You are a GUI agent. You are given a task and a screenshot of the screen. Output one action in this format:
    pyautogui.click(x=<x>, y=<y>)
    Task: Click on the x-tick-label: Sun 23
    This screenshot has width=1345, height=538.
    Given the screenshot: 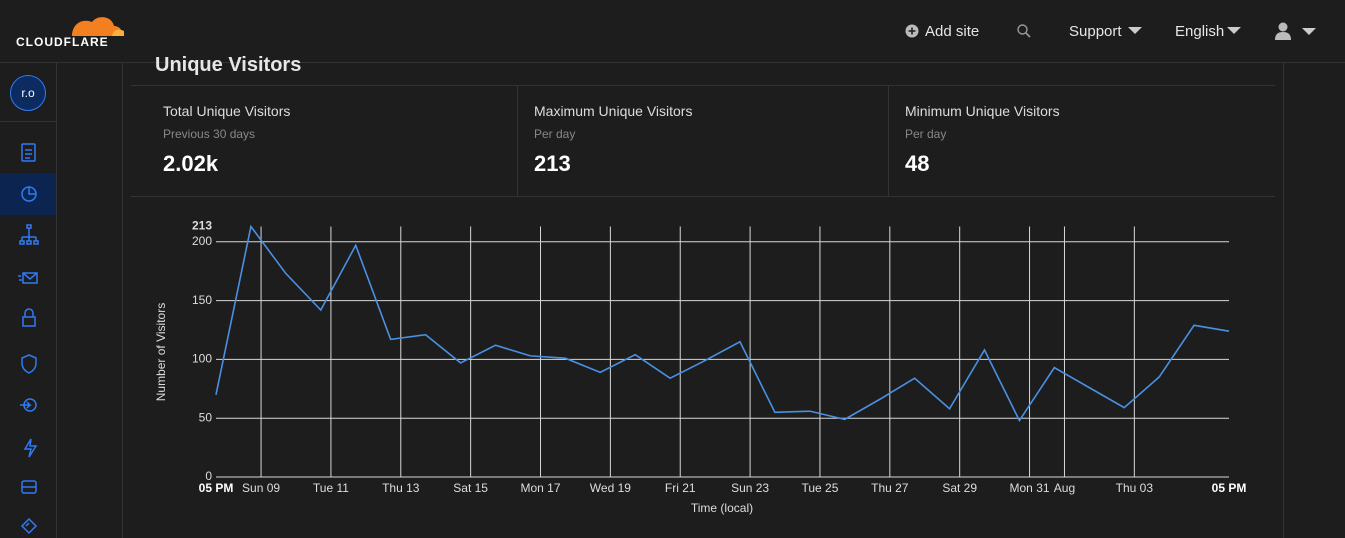 What is the action you would take?
    pyautogui.click(x=750, y=488)
    